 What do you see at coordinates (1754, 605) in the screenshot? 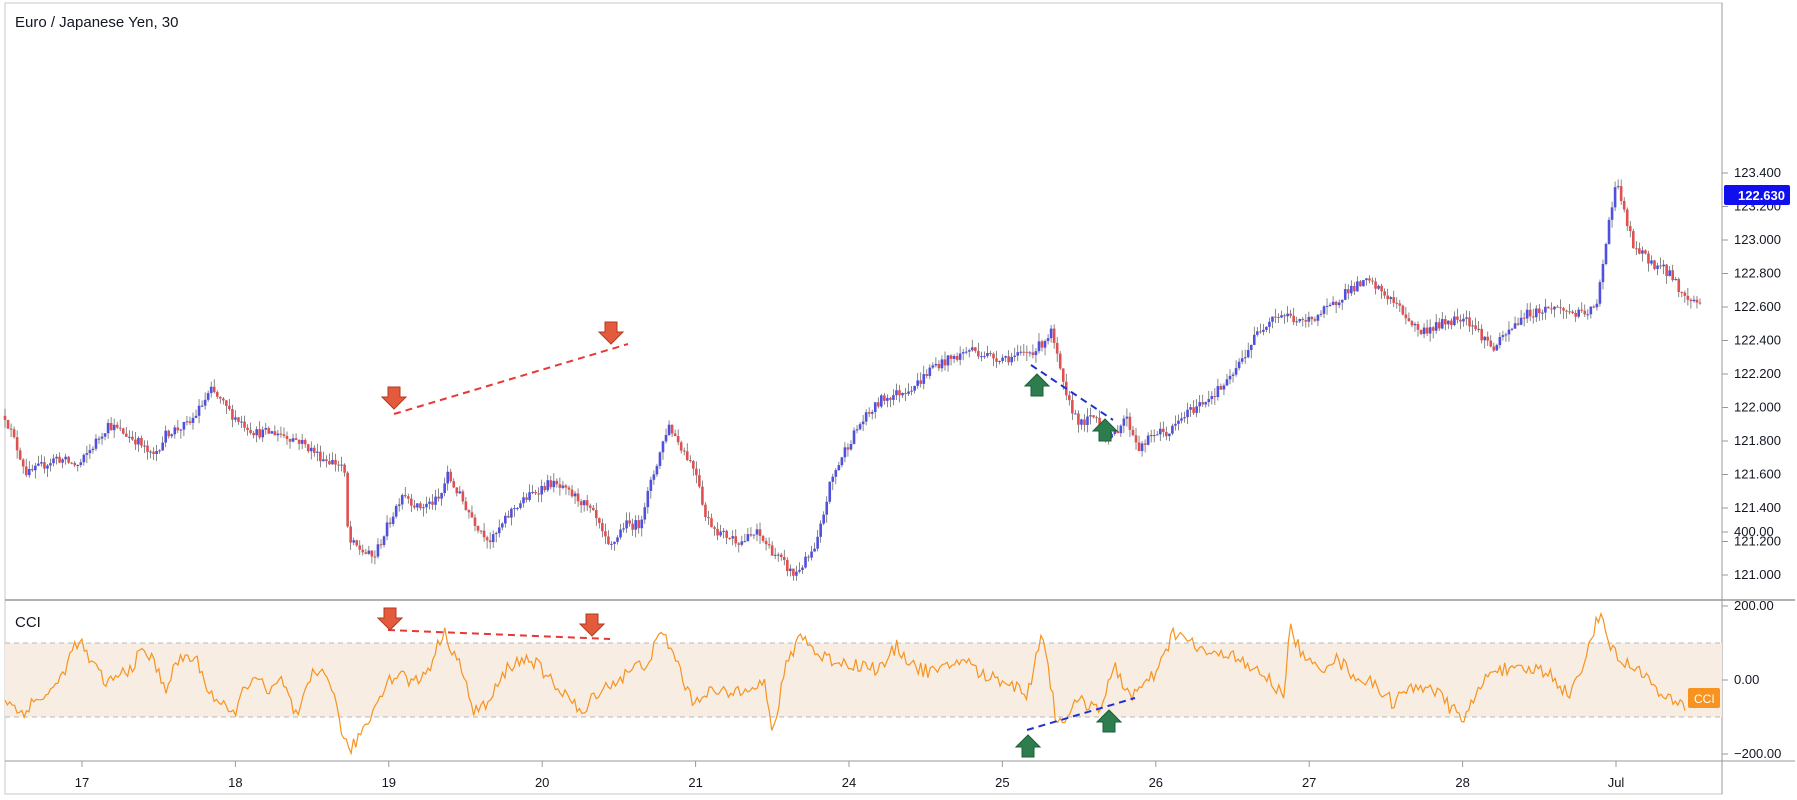
I see `cci-tick-label: 200.00` at bounding box center [1754, 605].